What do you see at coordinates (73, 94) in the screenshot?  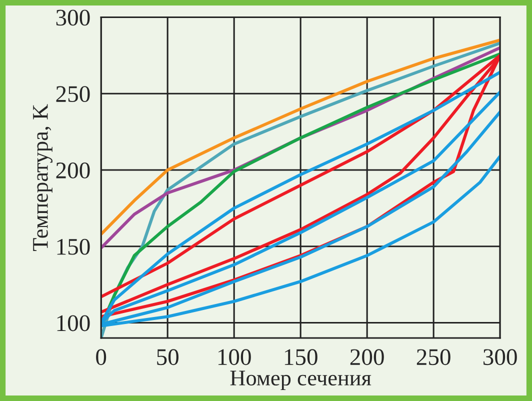 I see `y-tick-label: 250` at bounding box center [73, 94].